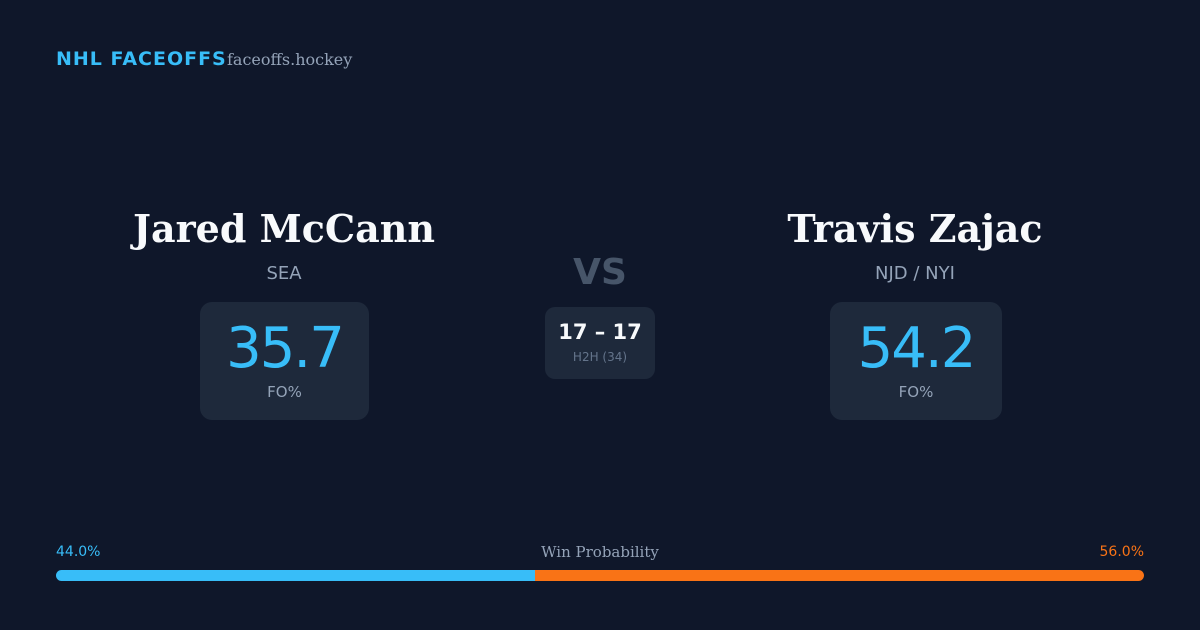  Describe the element at coordinates (600, 552) in the screenshot. I see `win-prob-title: Win Probability` at that location.